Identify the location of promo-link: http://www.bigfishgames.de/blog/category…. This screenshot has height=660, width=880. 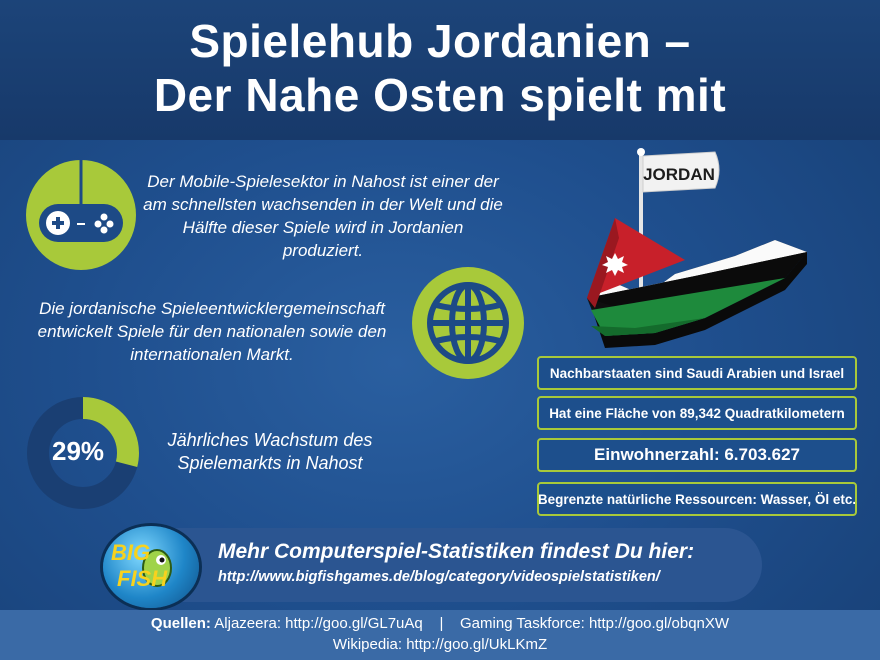
(439, 577).